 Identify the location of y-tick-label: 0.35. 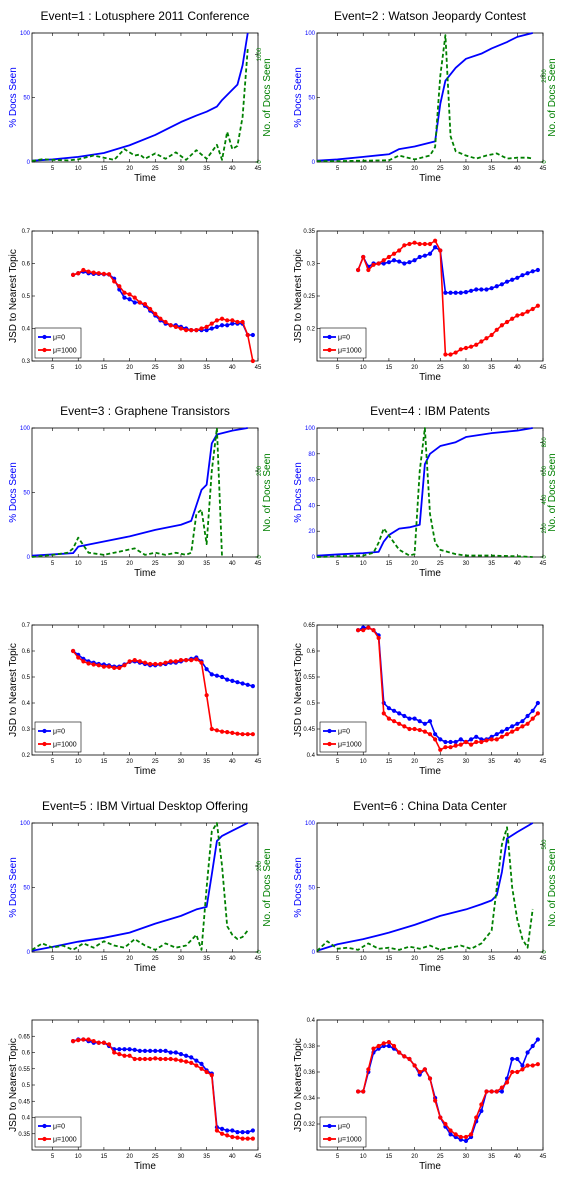
(24, 1135).